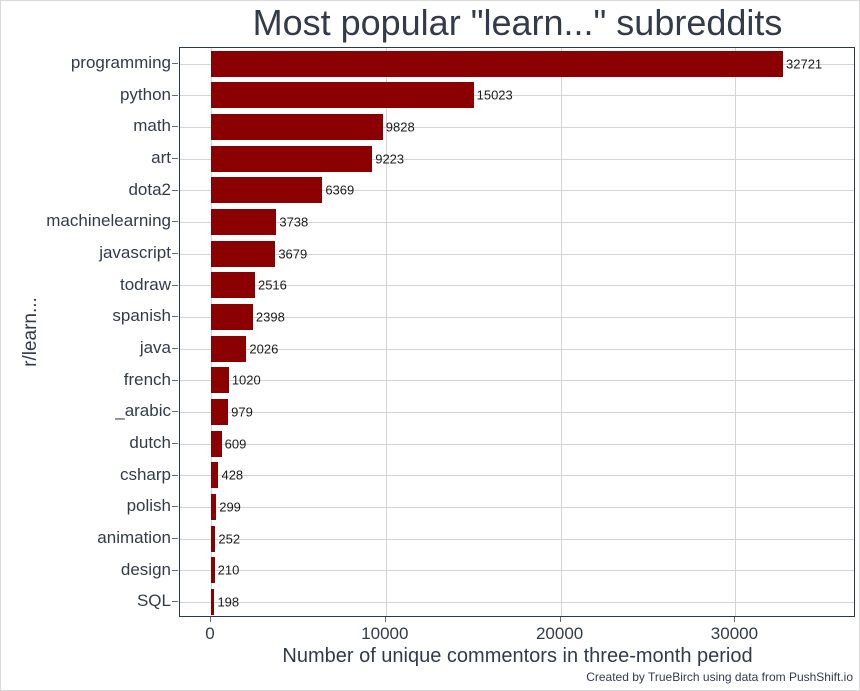 The image size is (860, 691). I want to click on bar-row: 15023, so click(517, 96).